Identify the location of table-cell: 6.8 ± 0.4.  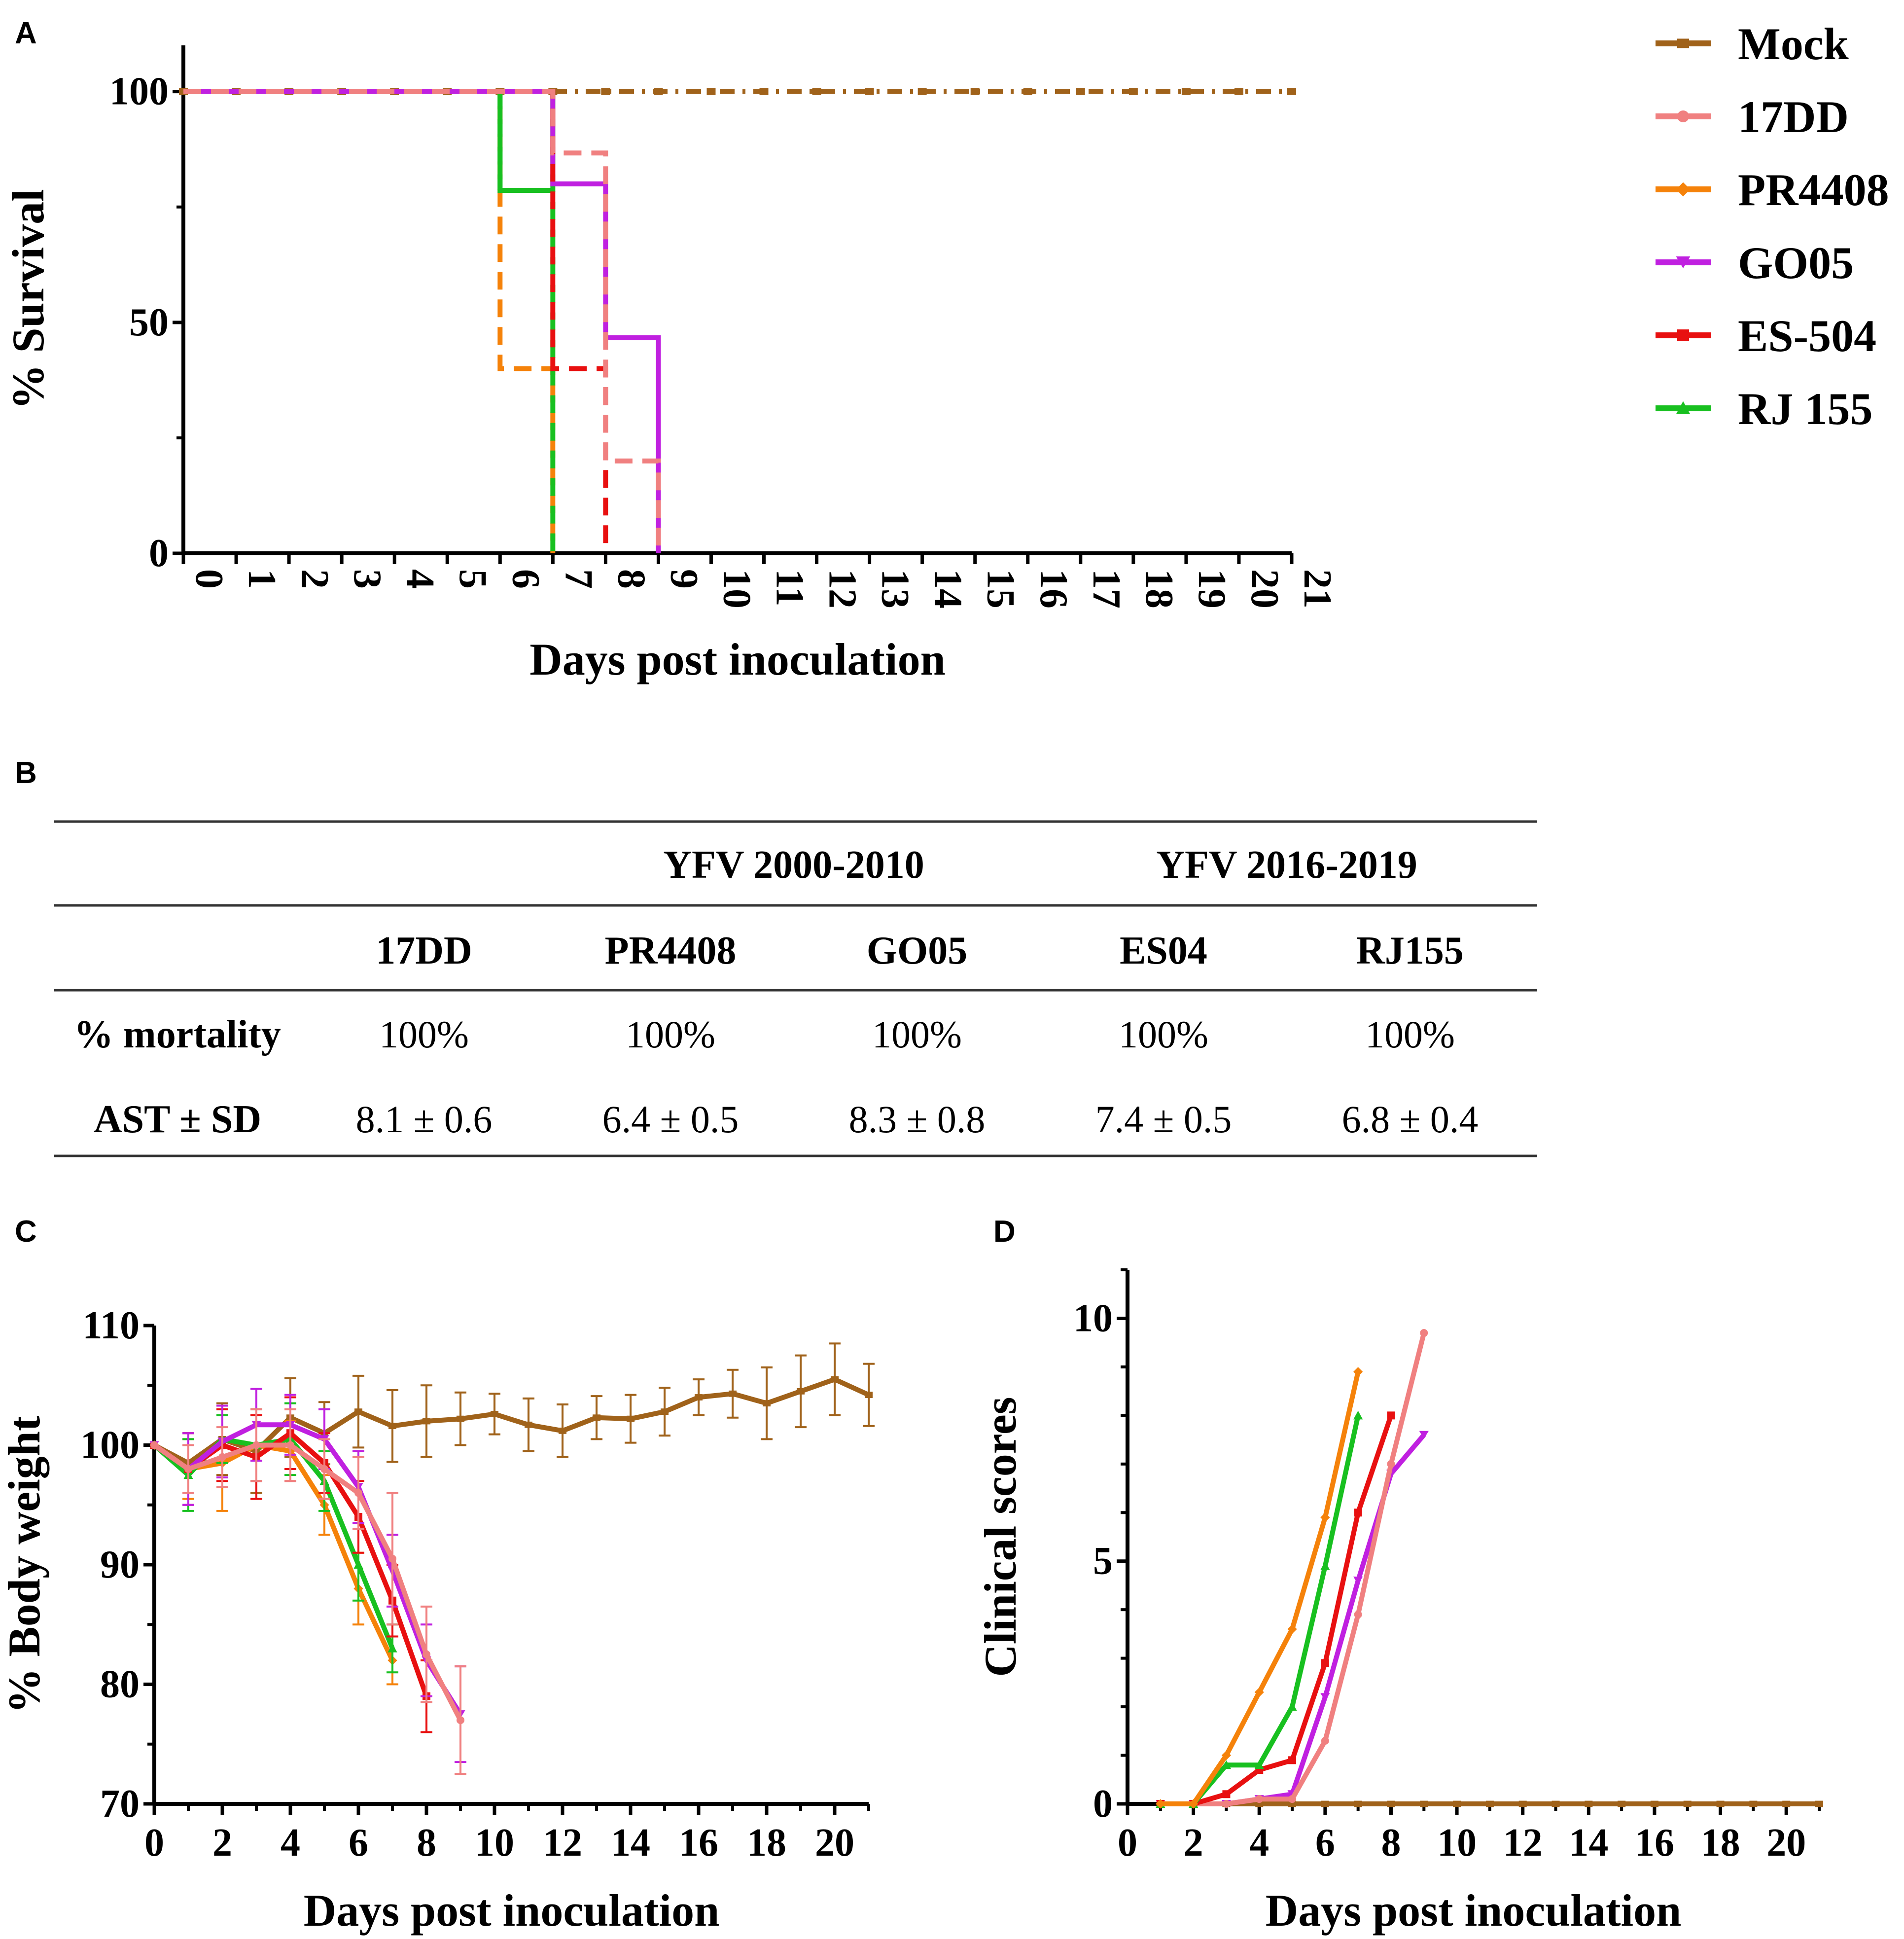
(1410, 1119).